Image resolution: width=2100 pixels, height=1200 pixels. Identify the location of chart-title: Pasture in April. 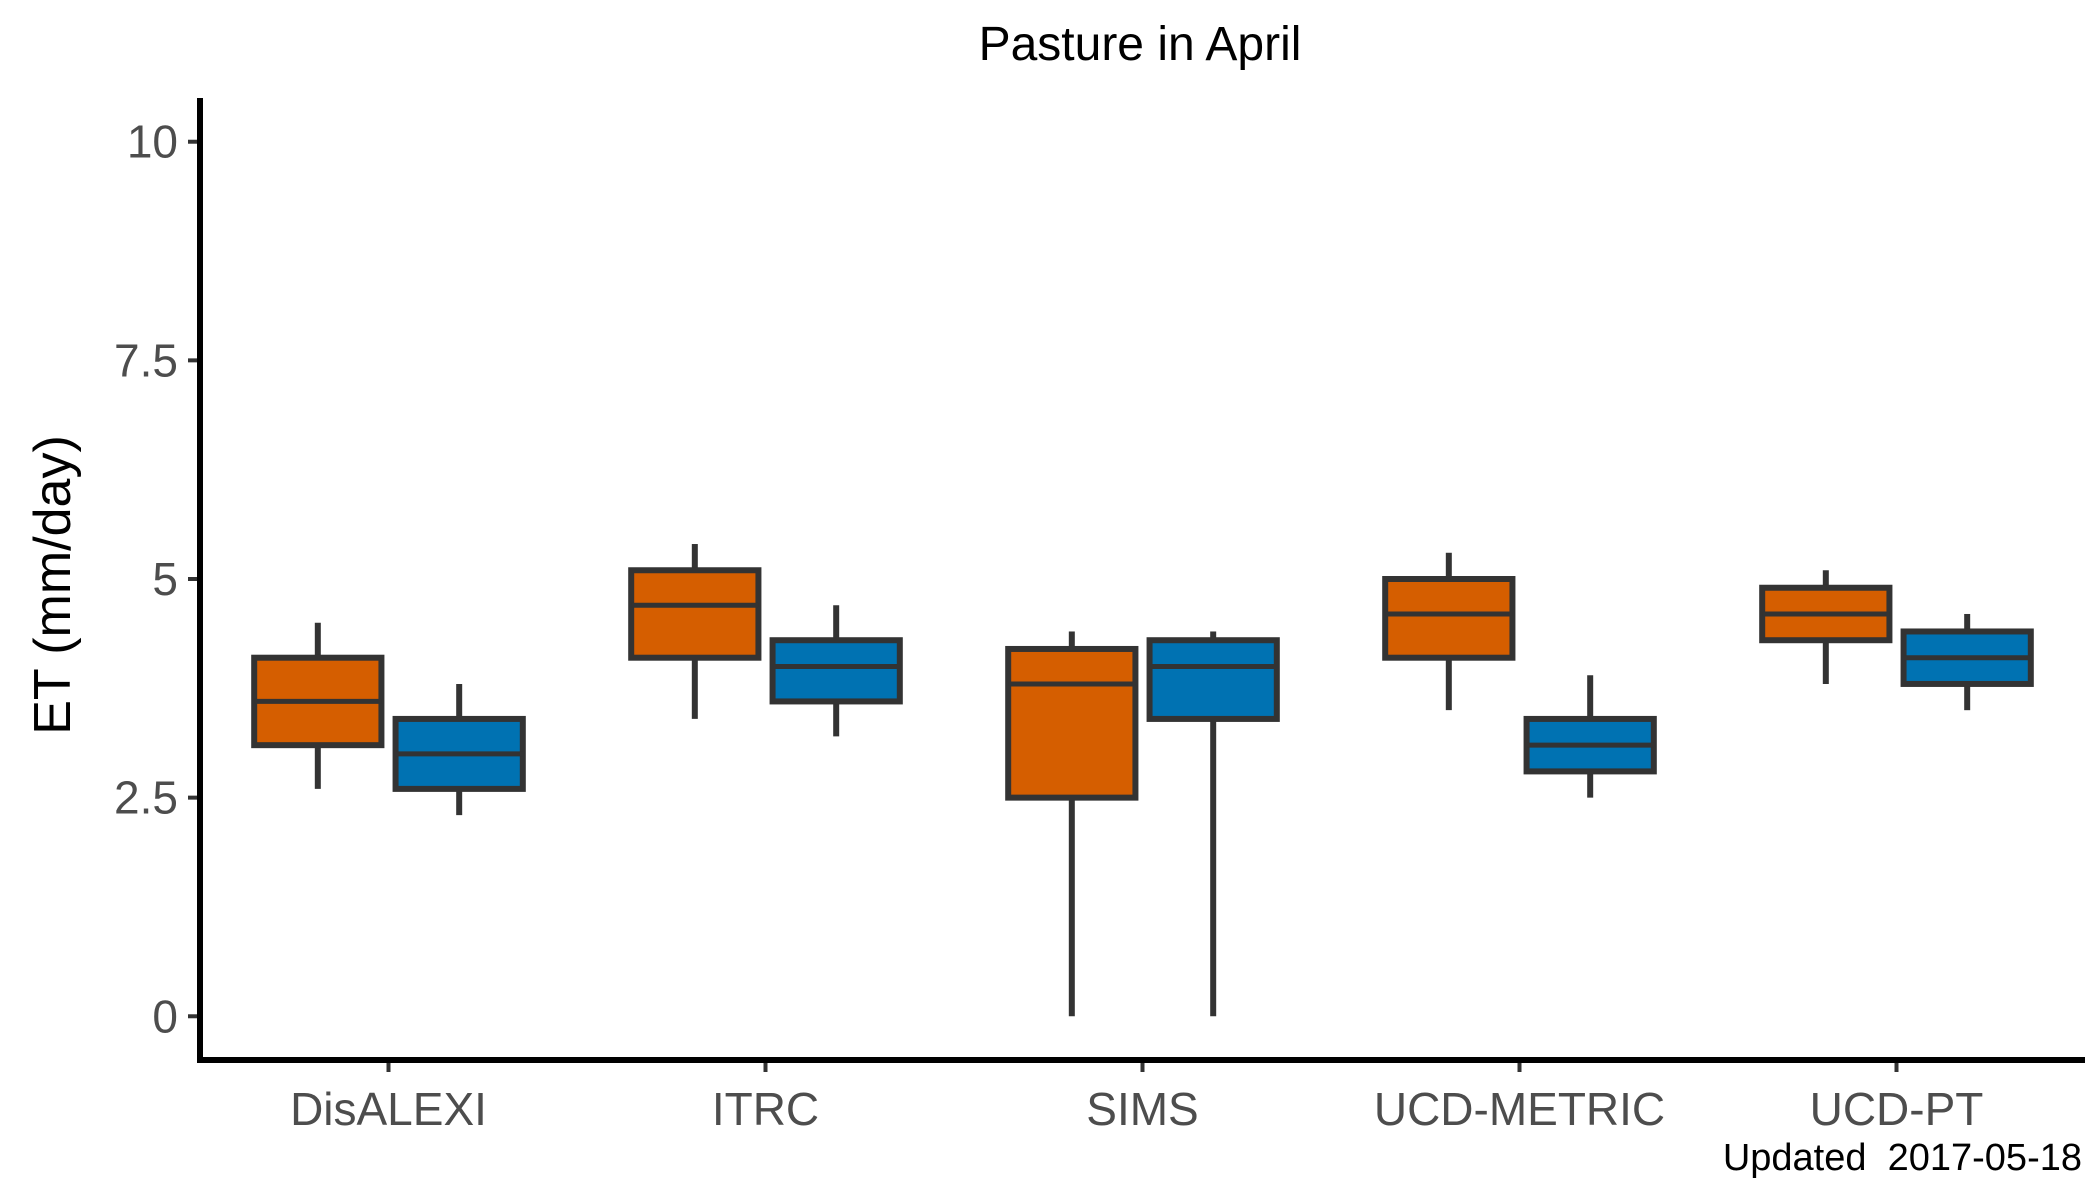
(1140, 44).